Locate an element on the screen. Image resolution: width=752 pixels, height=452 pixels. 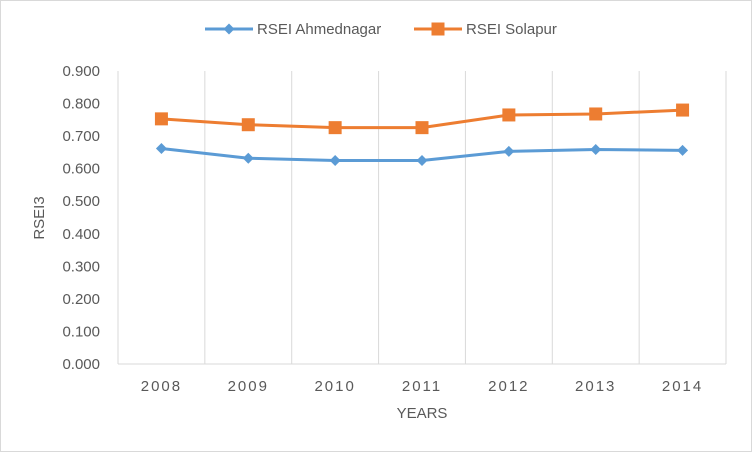
y-tick-label: 0.600 is located at coordinates (81, 169).